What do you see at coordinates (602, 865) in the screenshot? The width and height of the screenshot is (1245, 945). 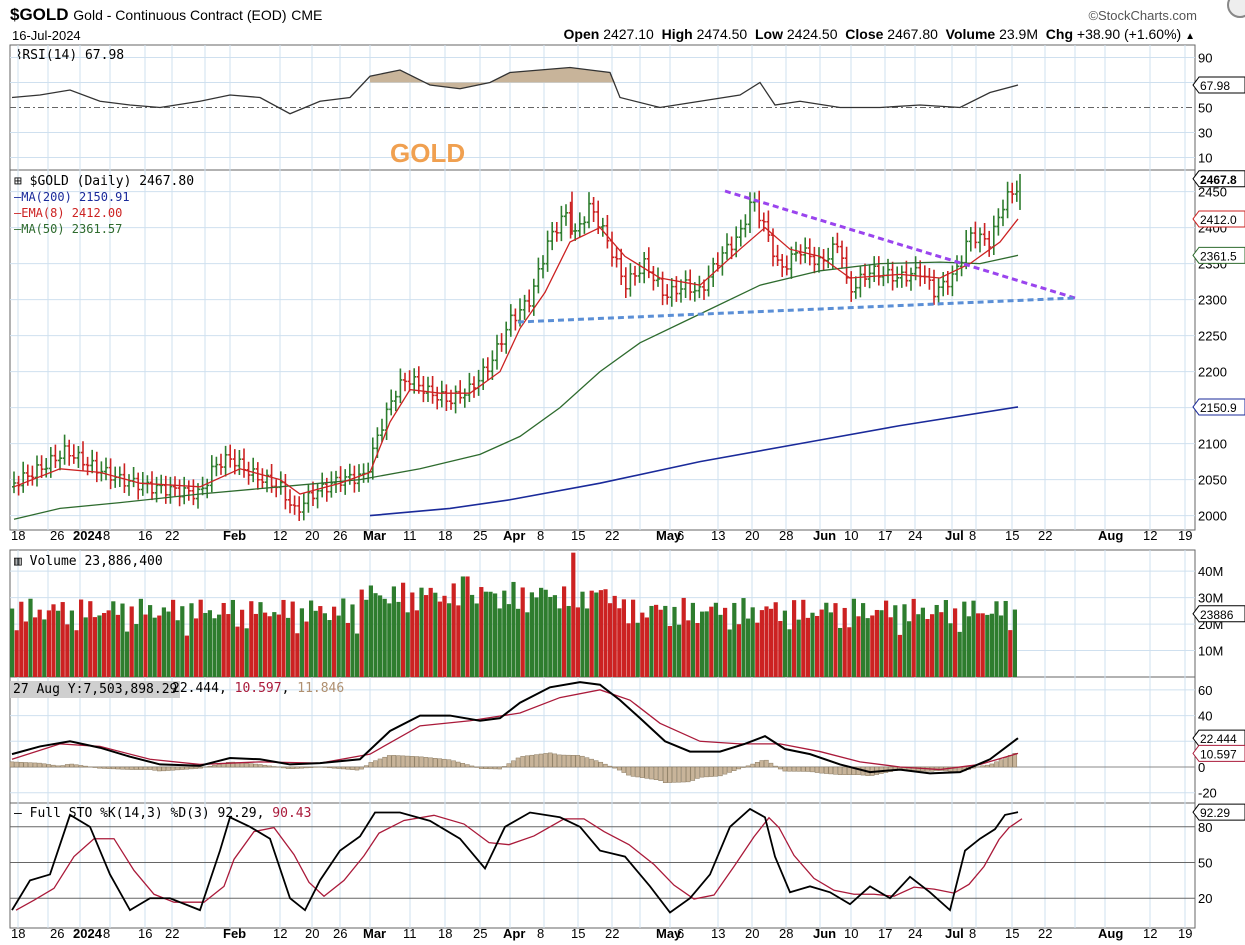 I see `panel-sto` at bounding box center [602, 865].